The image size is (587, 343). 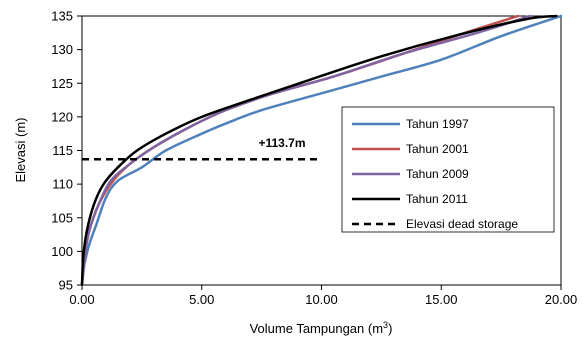 I want to click on x-tick-label: 10.00, so click(x=321, y=299).